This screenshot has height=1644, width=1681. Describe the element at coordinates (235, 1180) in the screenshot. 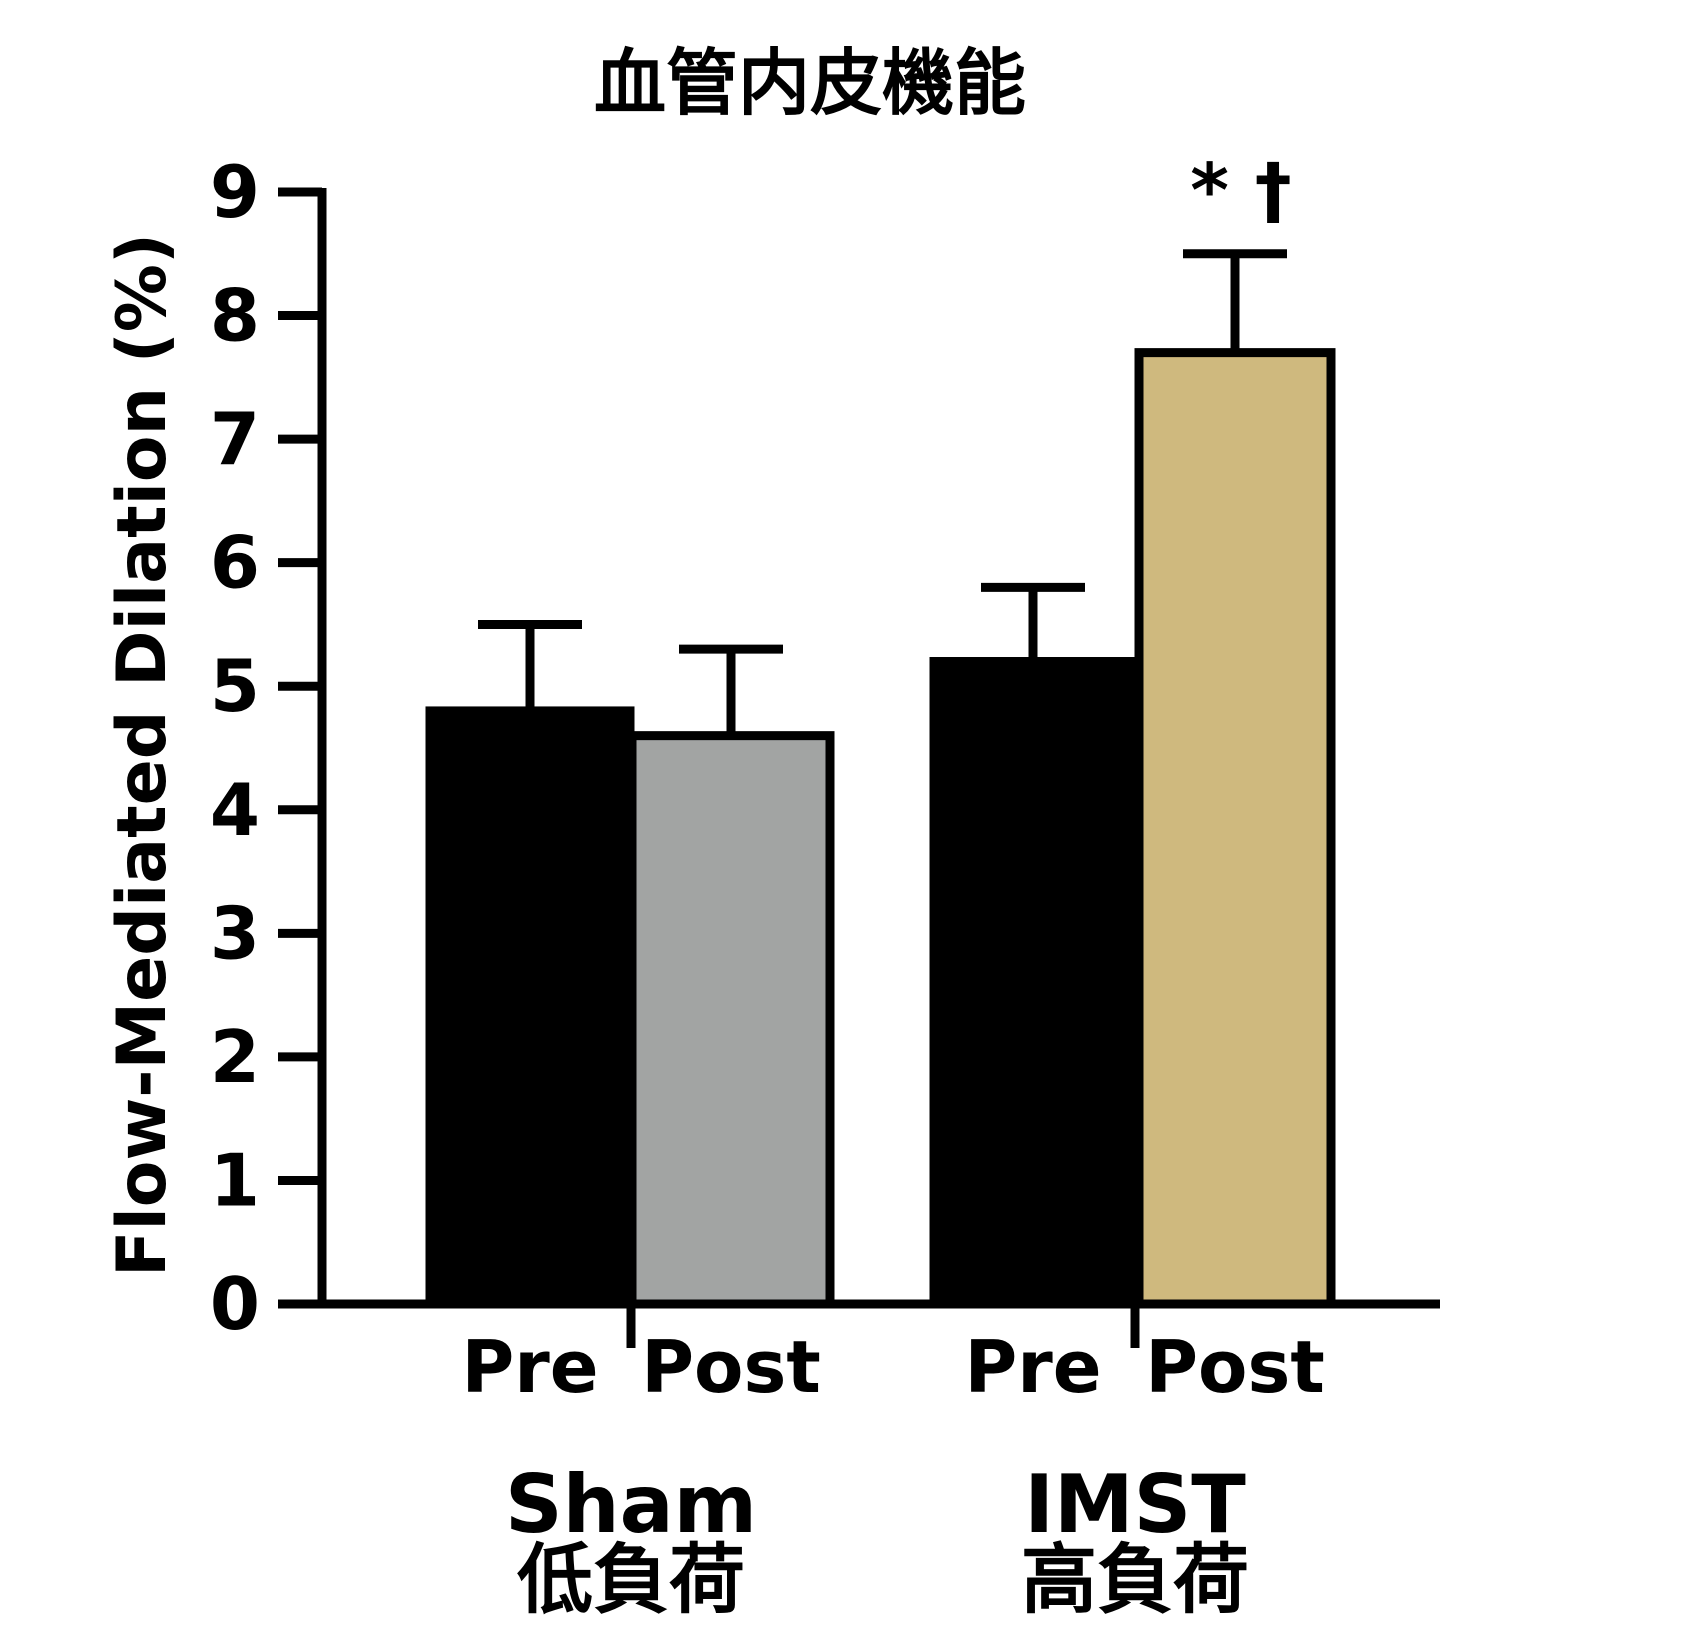

I see `y-tick-label: 1` at that location.